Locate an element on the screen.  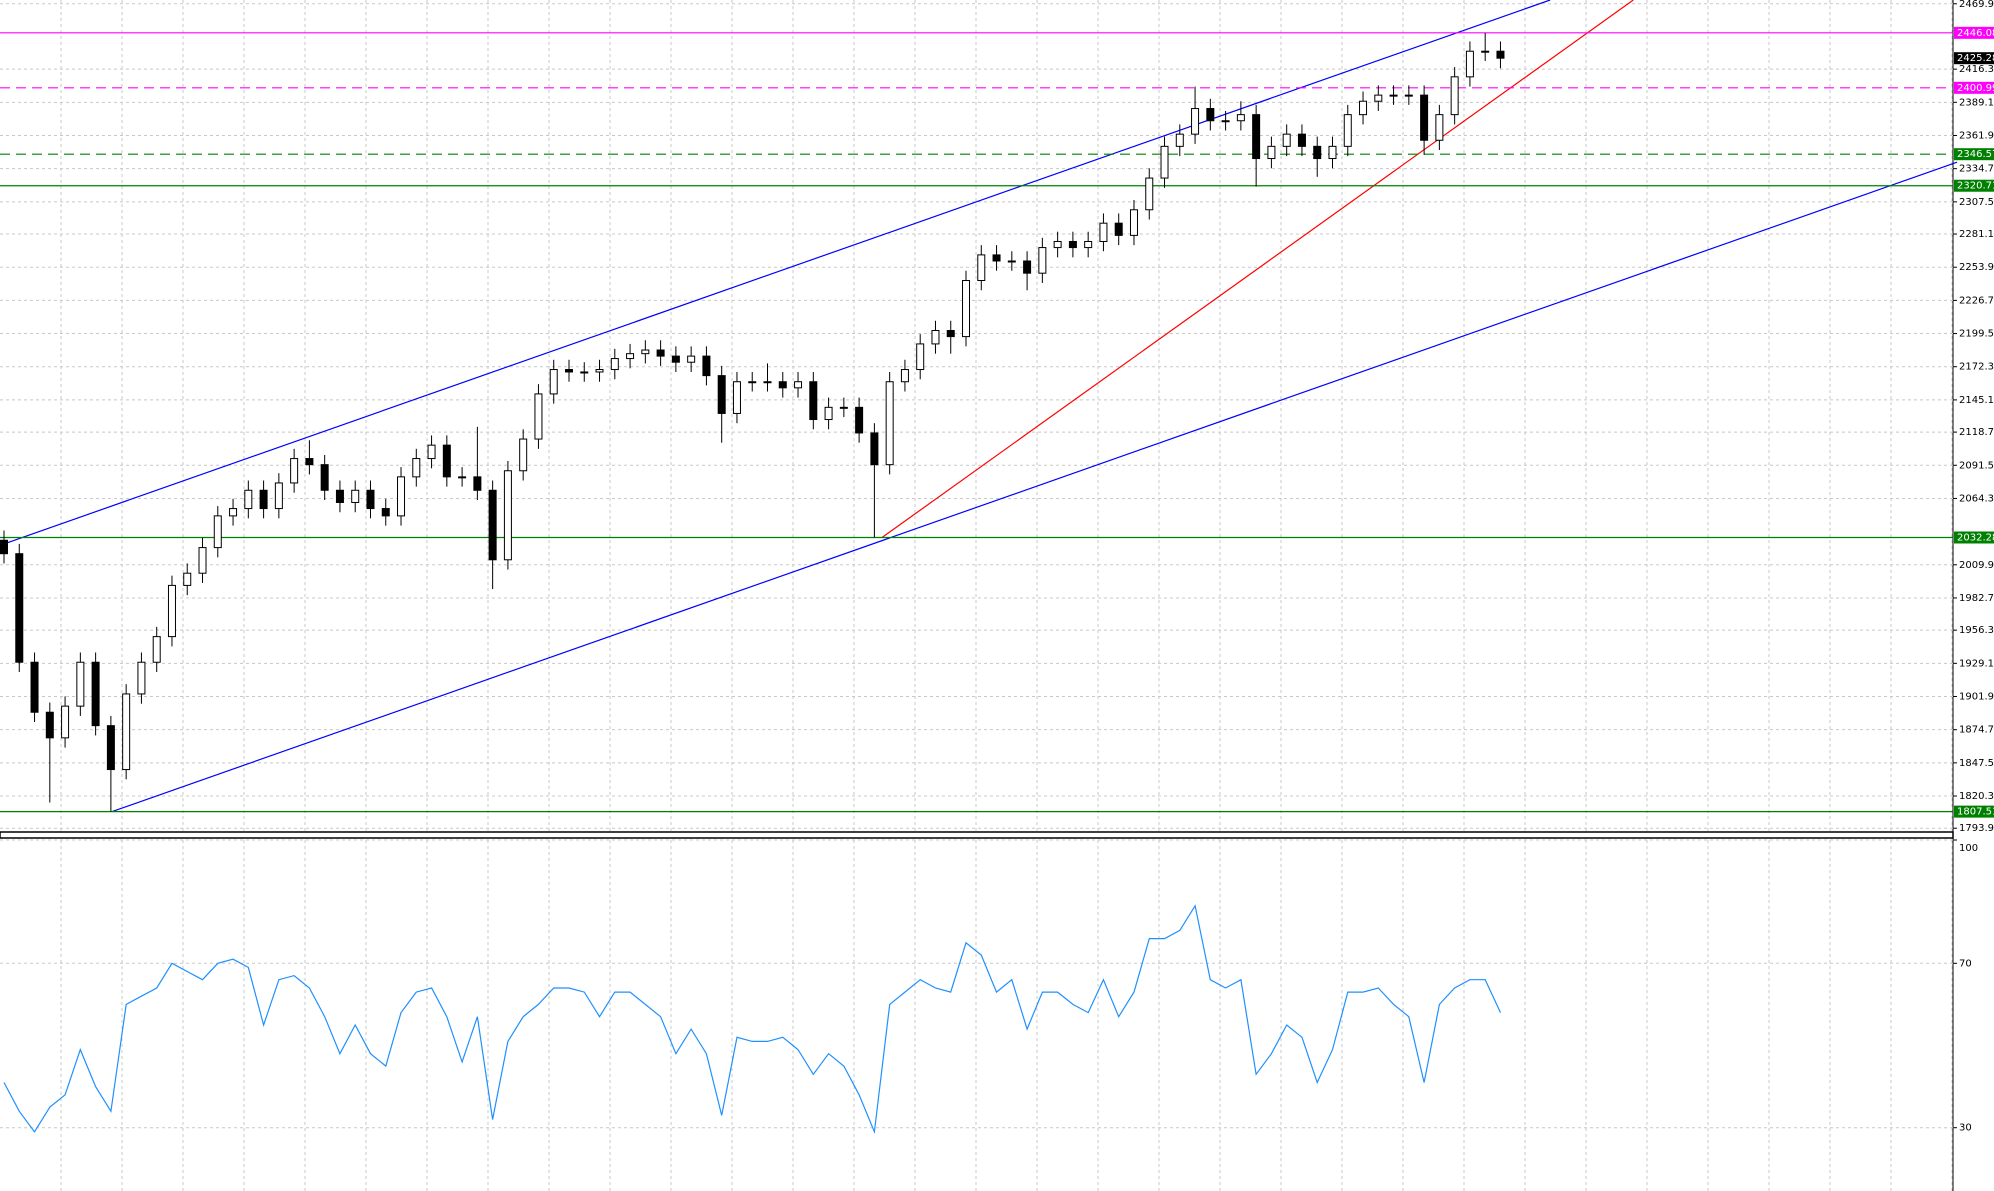
y-tick-label: 2416.30 is located at coordinates (1976, 69).